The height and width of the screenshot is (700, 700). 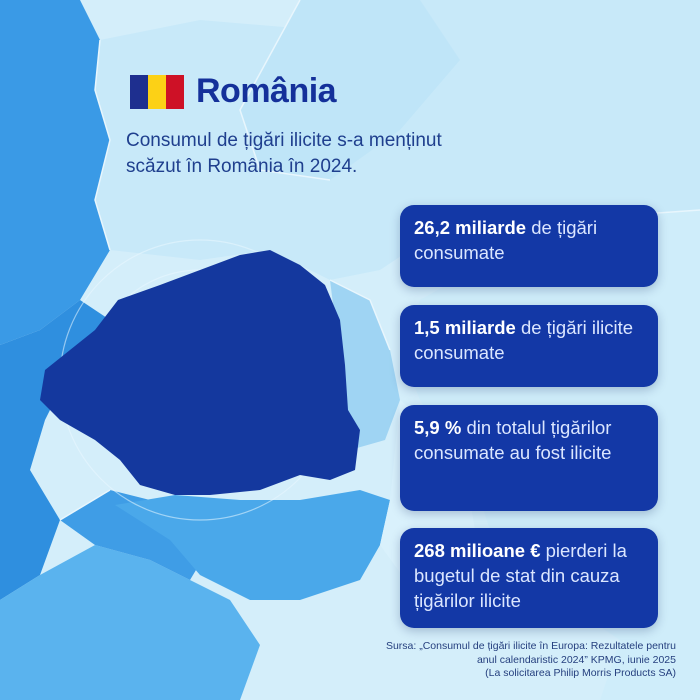 I want to click on stat-value: 268 milioane €, so click(x=477, y=550).